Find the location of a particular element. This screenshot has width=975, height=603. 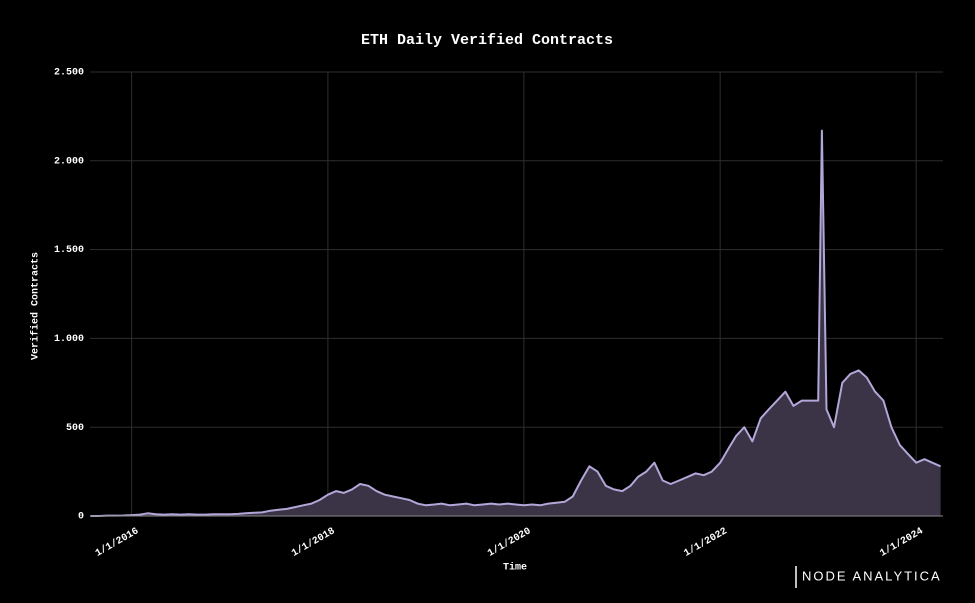

chart-title: ETH Daily Verified Contracts is located at coordinates (487, 40).